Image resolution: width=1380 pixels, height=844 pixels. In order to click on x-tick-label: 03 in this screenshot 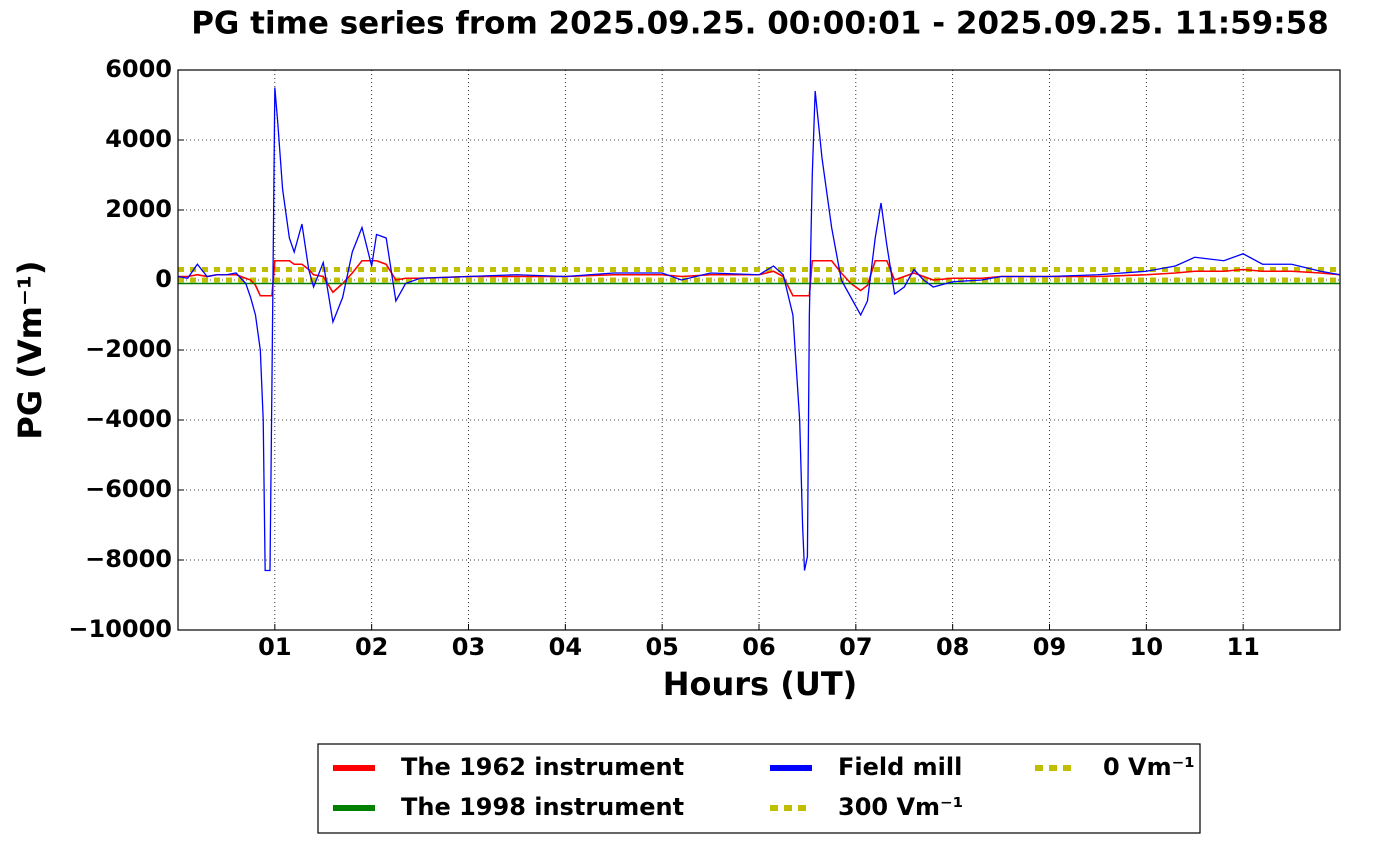, I will do `click(468, 647)`.